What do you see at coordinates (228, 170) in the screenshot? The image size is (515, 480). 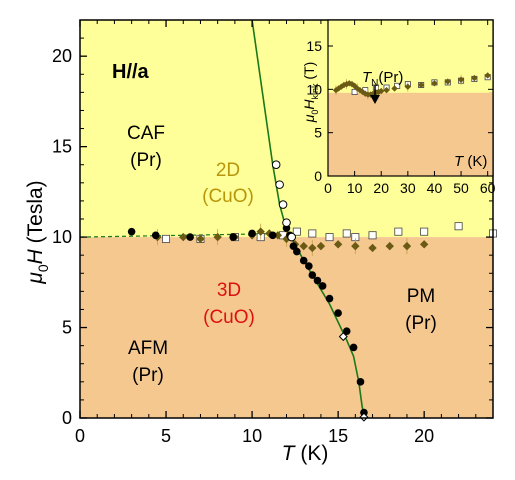 I see `two-d-label: 2D` at bounding box center [228, 170].